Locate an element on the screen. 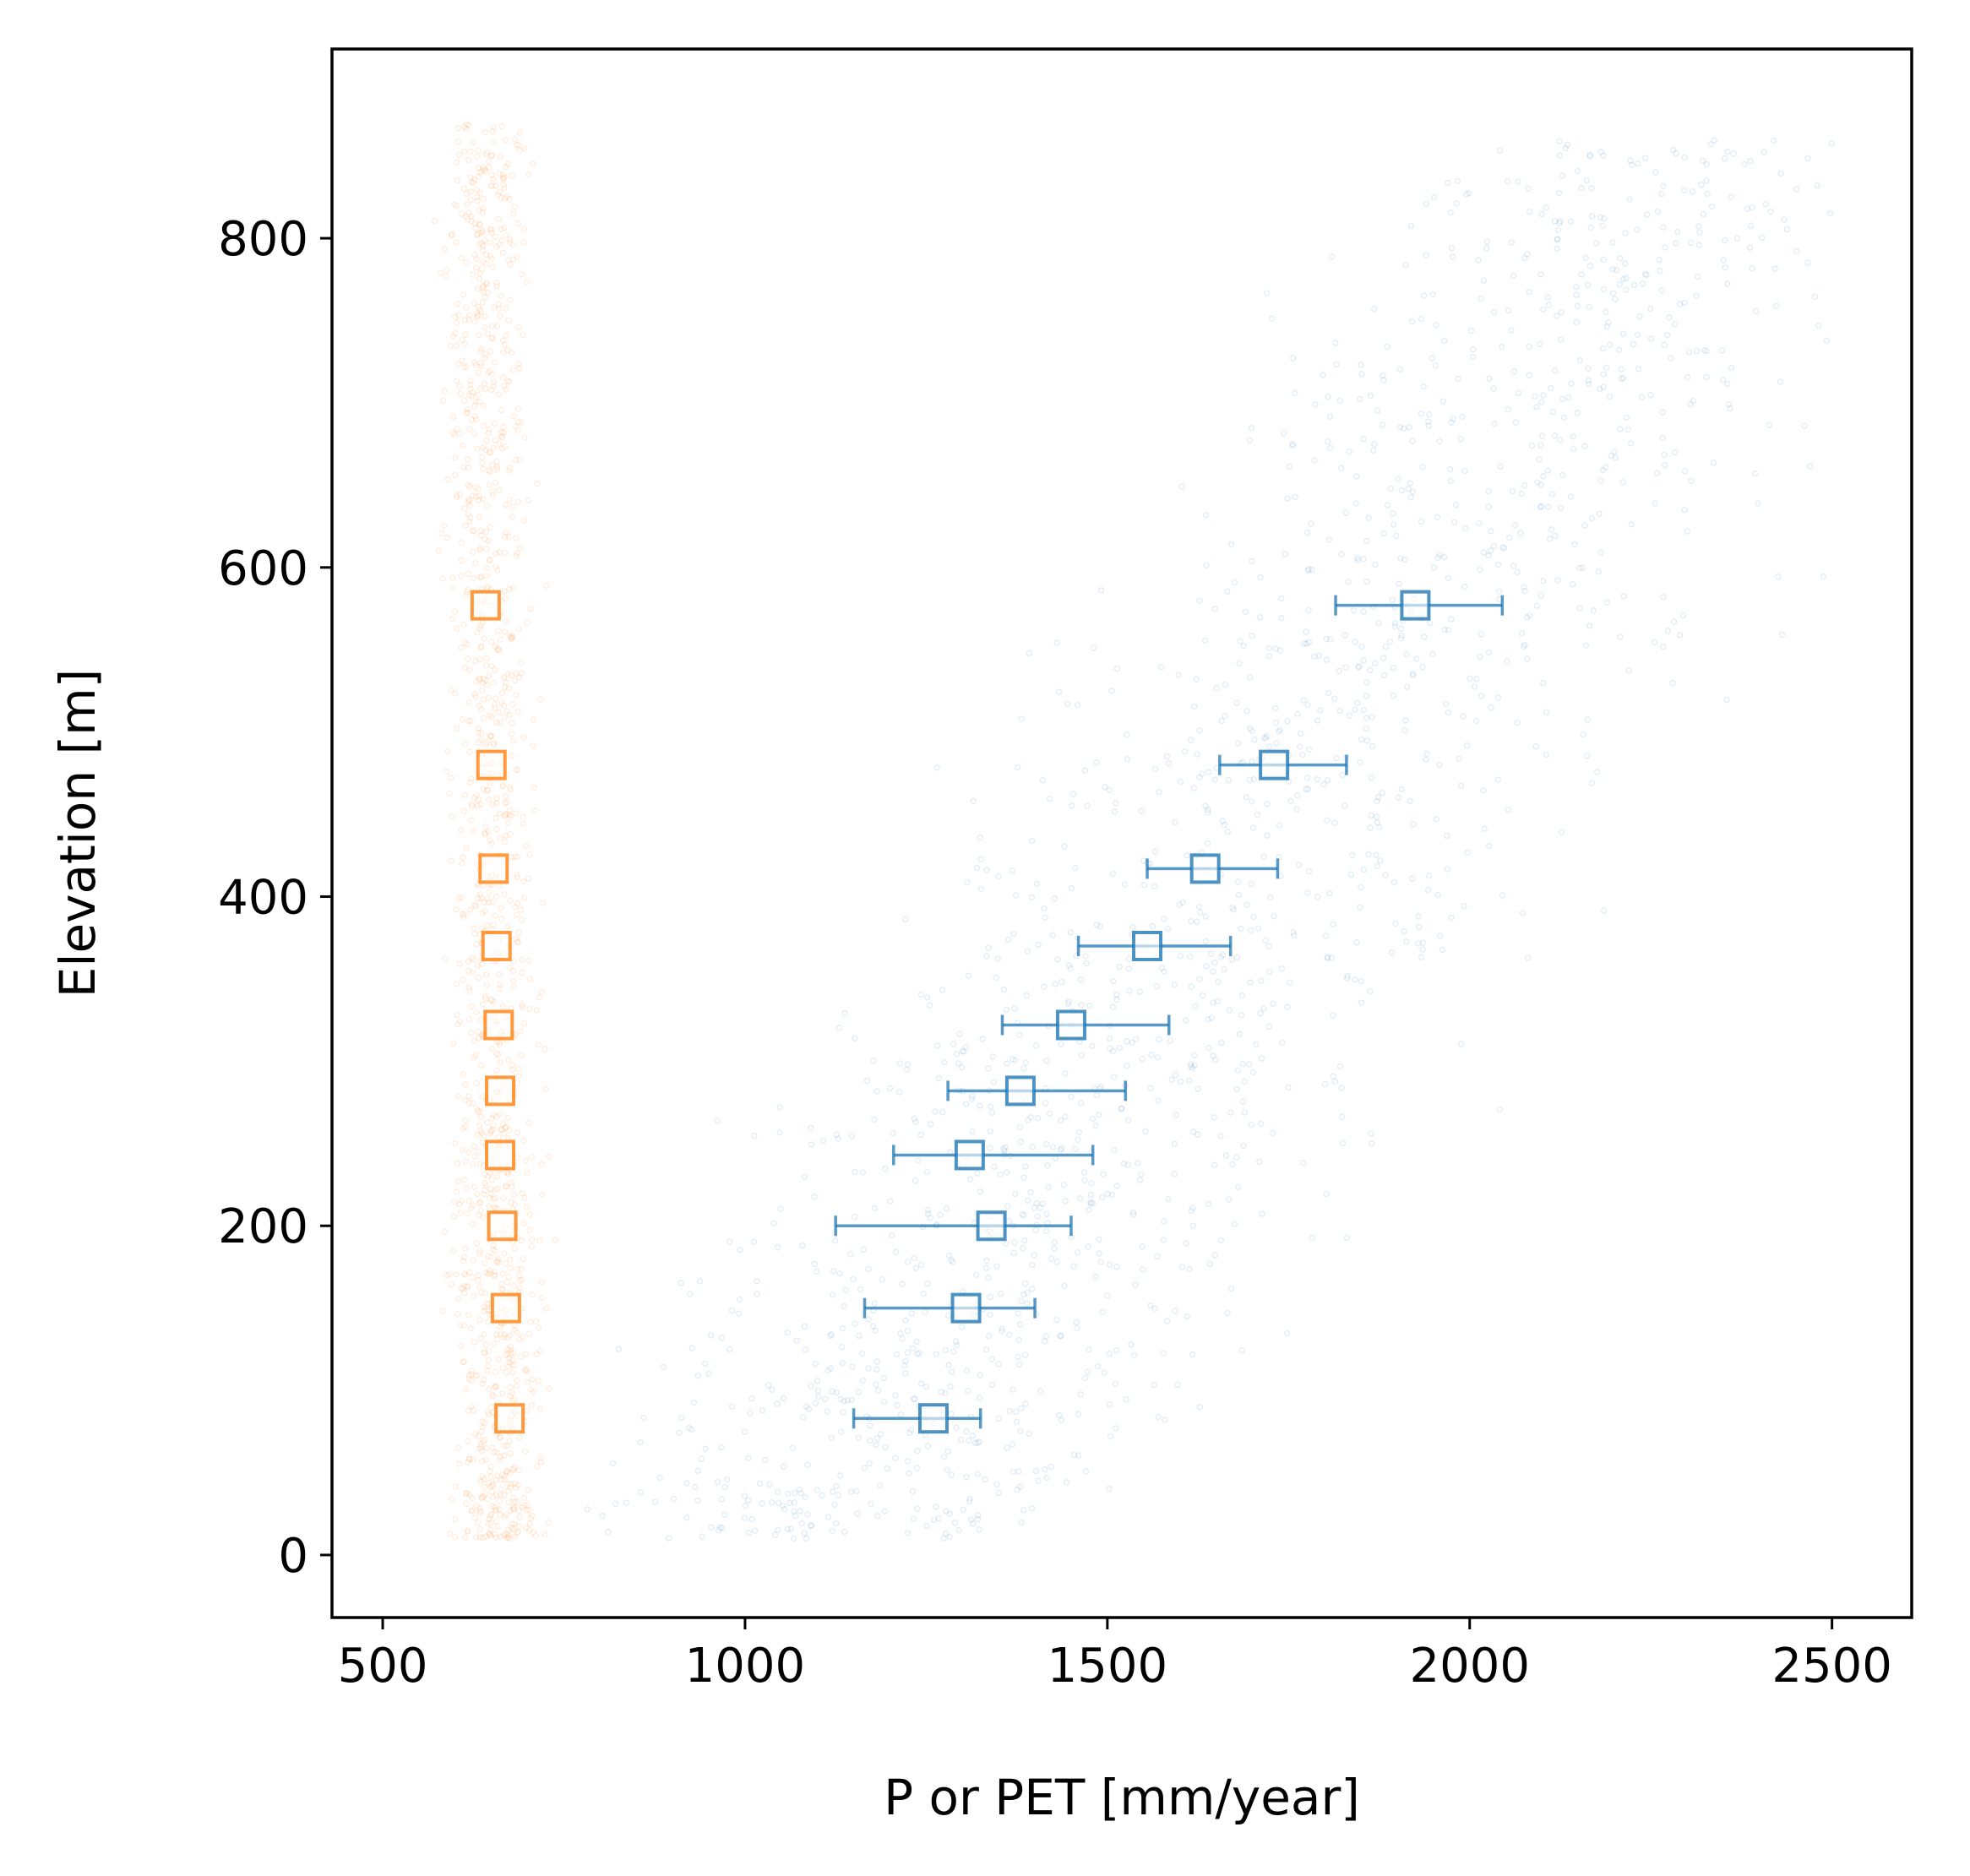 This screenshot has width=1970, height=1876. y-tick-label: 200 is located at coordinates (263, 1226).